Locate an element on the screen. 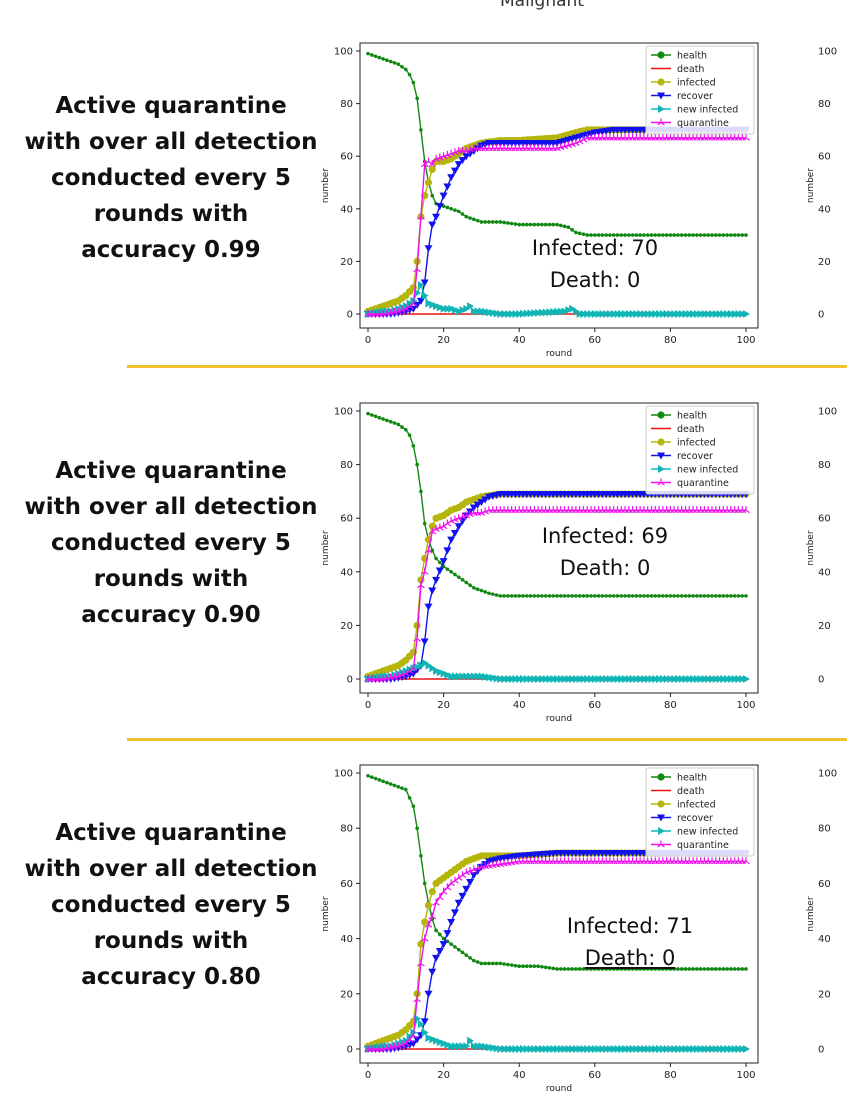 The height and width of the screenshot is (1096, 847). row-label-line: accuracy 0.80 is located at coordinates (171, 977).